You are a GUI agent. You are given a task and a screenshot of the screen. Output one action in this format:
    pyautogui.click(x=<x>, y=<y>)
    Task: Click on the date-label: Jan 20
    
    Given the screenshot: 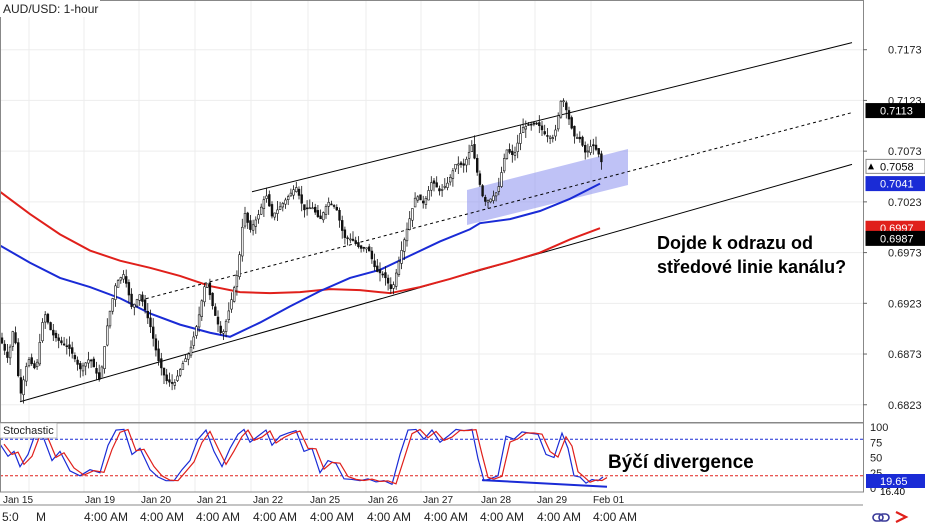 What is the action you would take?
    pyautogui.click(x=156, y=500)
    